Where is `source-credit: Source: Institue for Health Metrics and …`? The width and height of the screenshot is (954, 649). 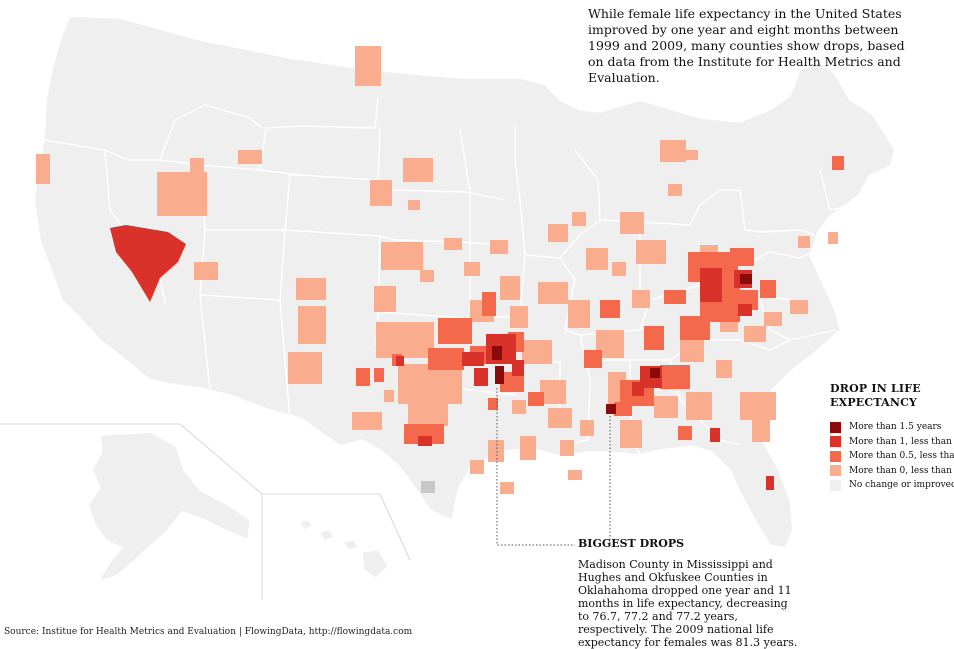
source-credit: Source: Institue for Health Metrics and … is located at coordinates (208, 632).